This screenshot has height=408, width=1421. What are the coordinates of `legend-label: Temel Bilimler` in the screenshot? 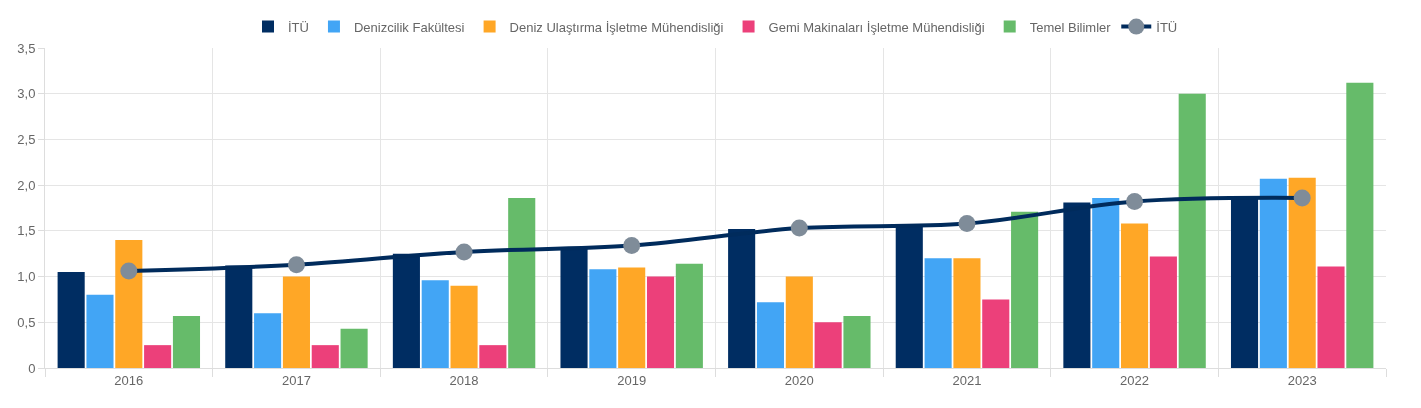 It's located at (1070, 27).